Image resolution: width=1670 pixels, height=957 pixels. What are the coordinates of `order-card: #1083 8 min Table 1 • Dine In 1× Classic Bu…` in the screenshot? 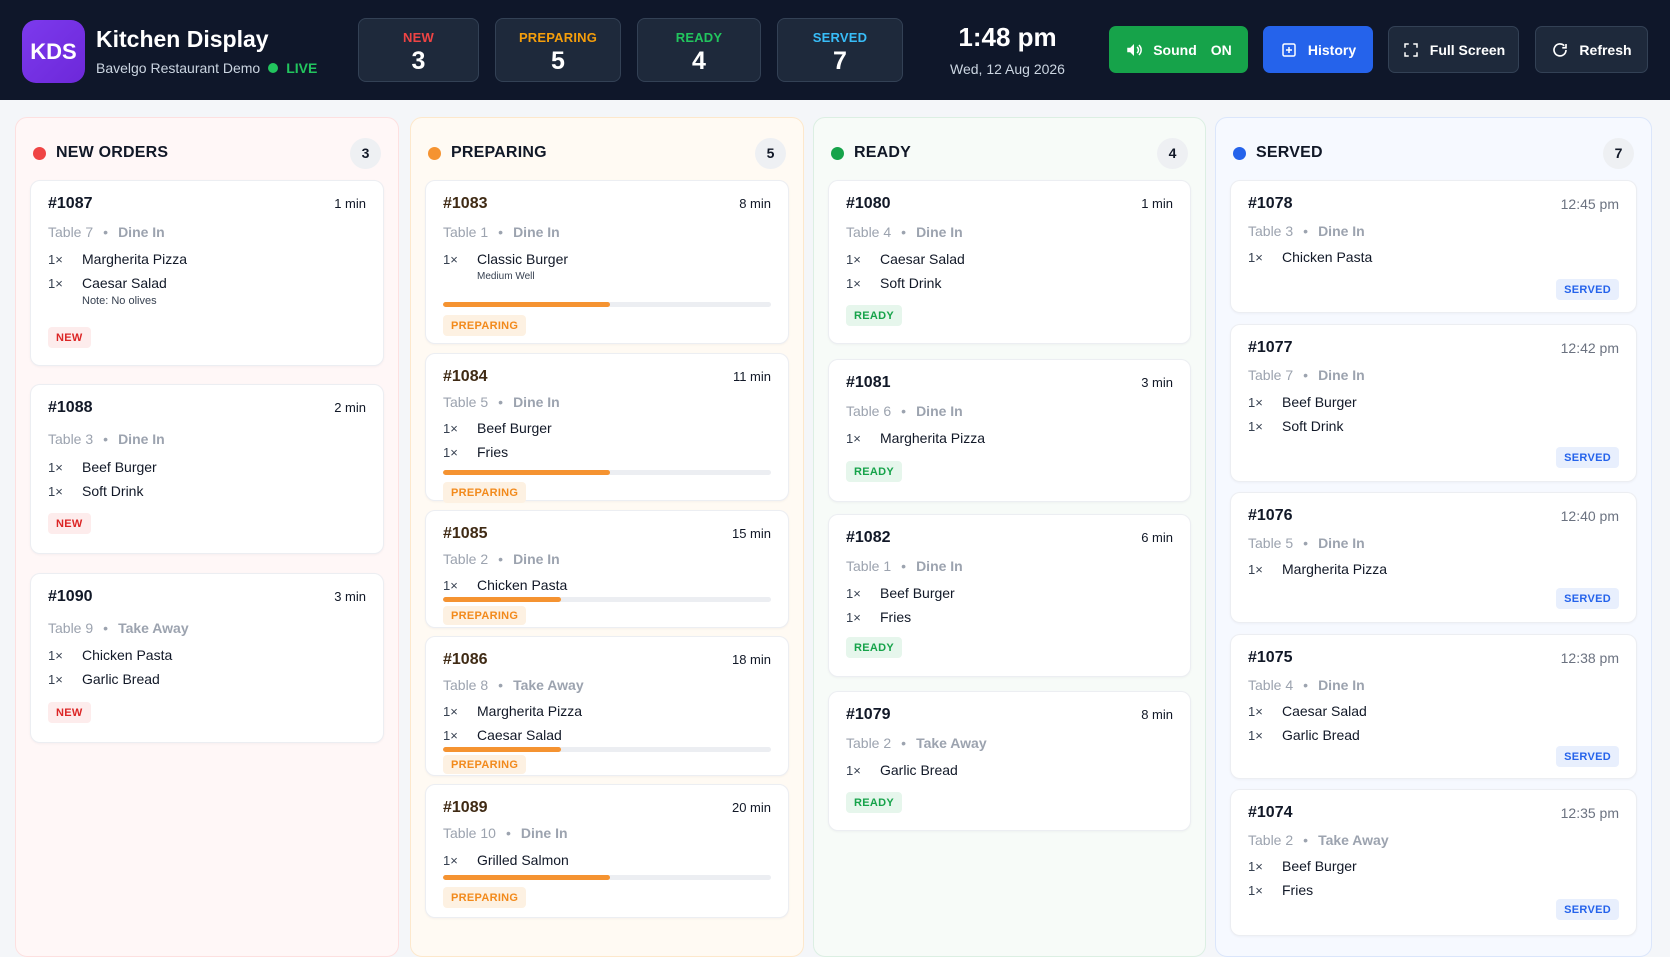 It's located at (607, 262).